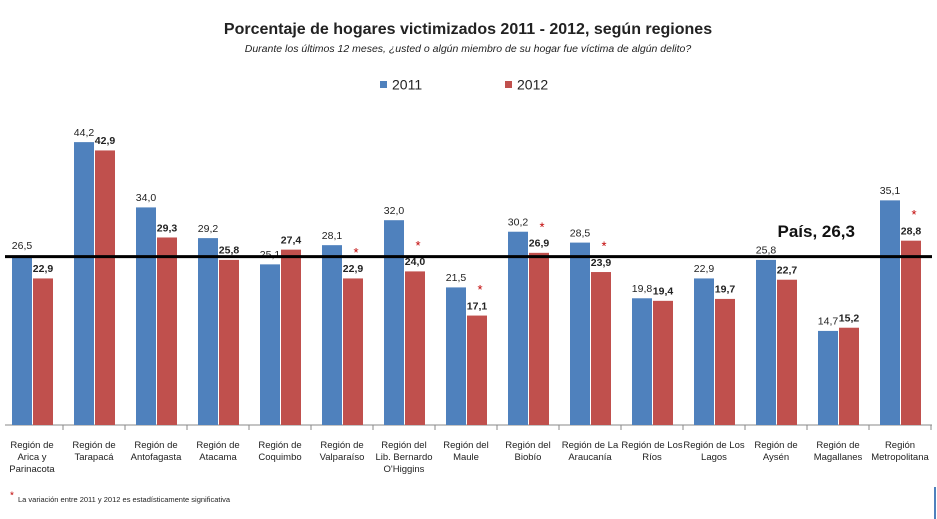 The height and width of the screenshot is (519, 937). Describe the element at coordinates (528, 451) in the screenshot. I see `x-tick-label: Región del Biobío` at that location.